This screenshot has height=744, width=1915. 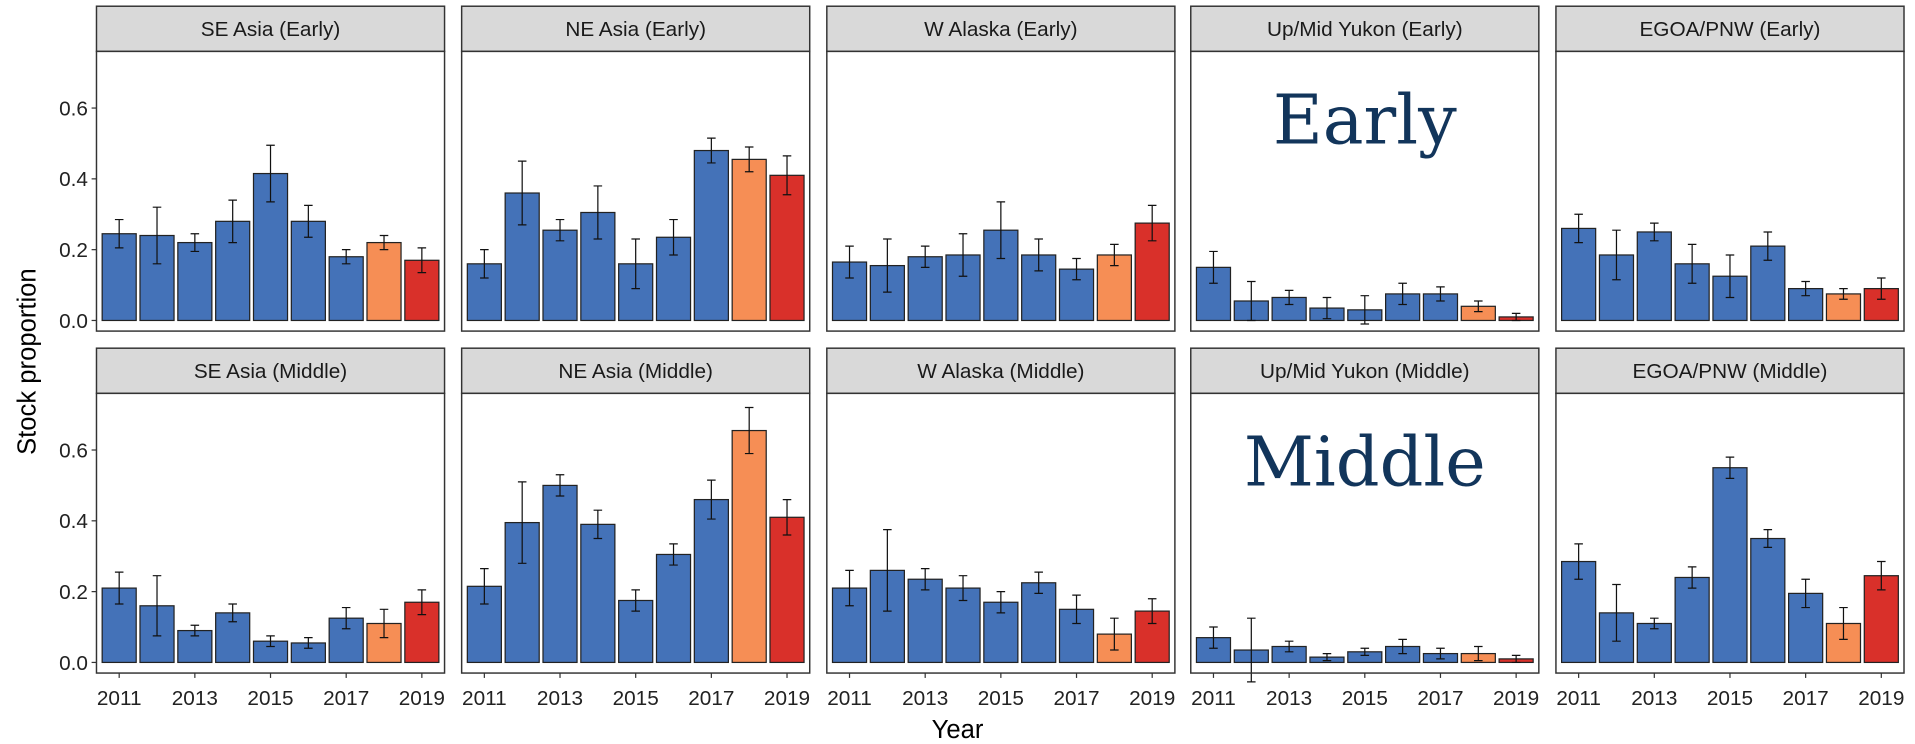 What do you see at coordinates (1730, 371) in the screenshot?
I see `strip-title: EGOA/PNW (Middle)` at bounding box center [1730, 371].